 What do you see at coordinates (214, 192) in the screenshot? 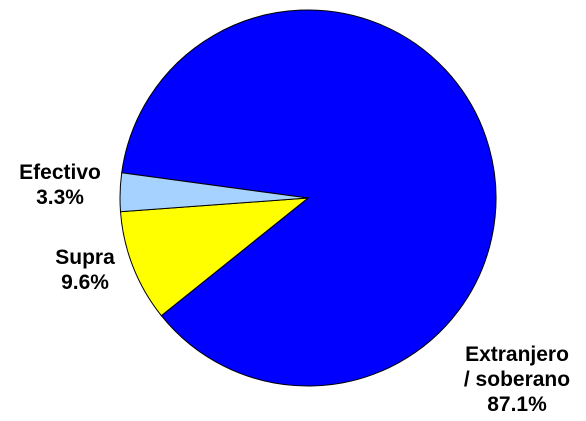
I see `pie-slice-efectivo` at bounding box center [214, 192].